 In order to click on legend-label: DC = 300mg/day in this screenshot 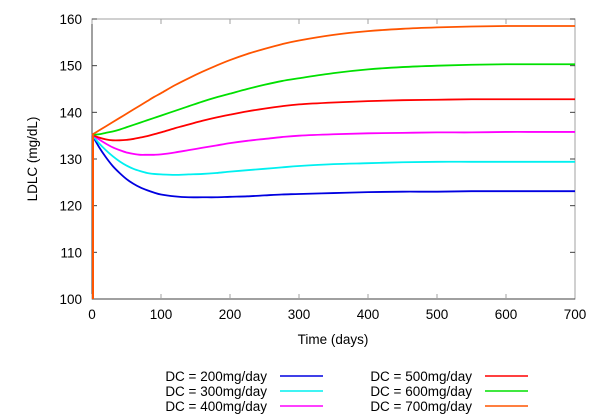, I will do `click(216, 391)`.